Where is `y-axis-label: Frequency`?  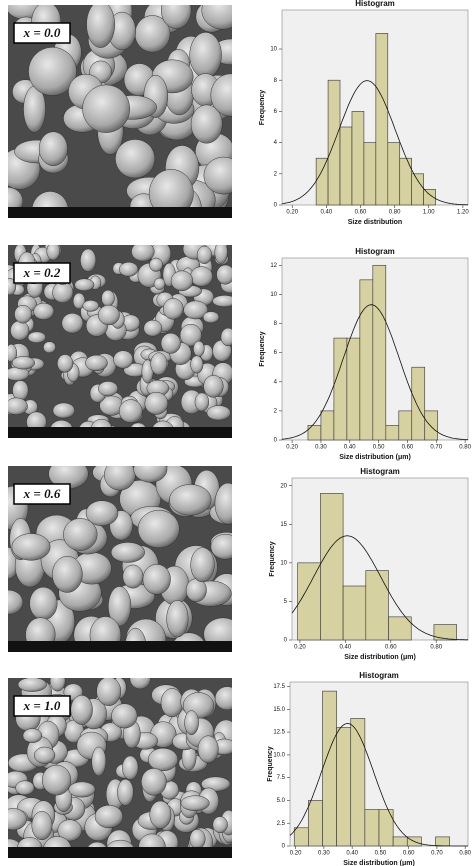
y-axis-label: Frequency is located at coordinates (262, 108).